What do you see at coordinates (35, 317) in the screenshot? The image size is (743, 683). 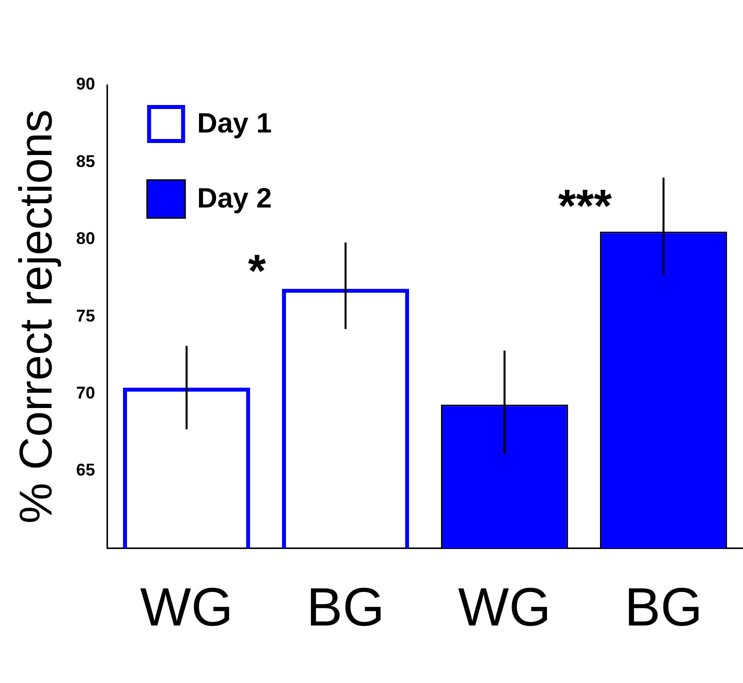 I see `y-axis-title: % Correct rejections` at bounding box center [35, 317].